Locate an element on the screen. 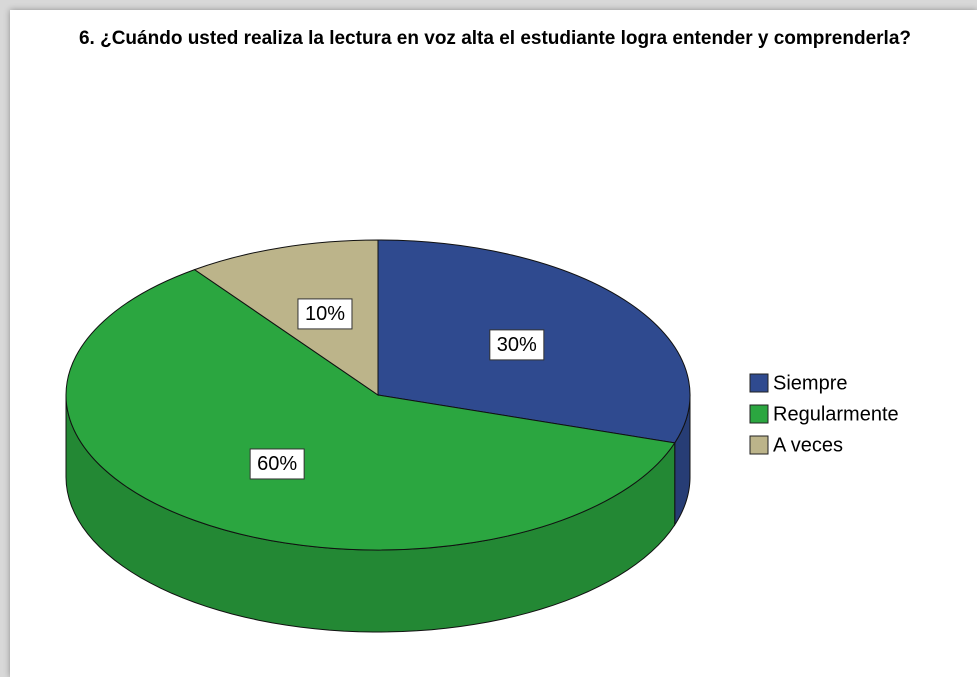 This screenshot has height=677, width=977. value-label: 30% is located at coordinates (517, 345).